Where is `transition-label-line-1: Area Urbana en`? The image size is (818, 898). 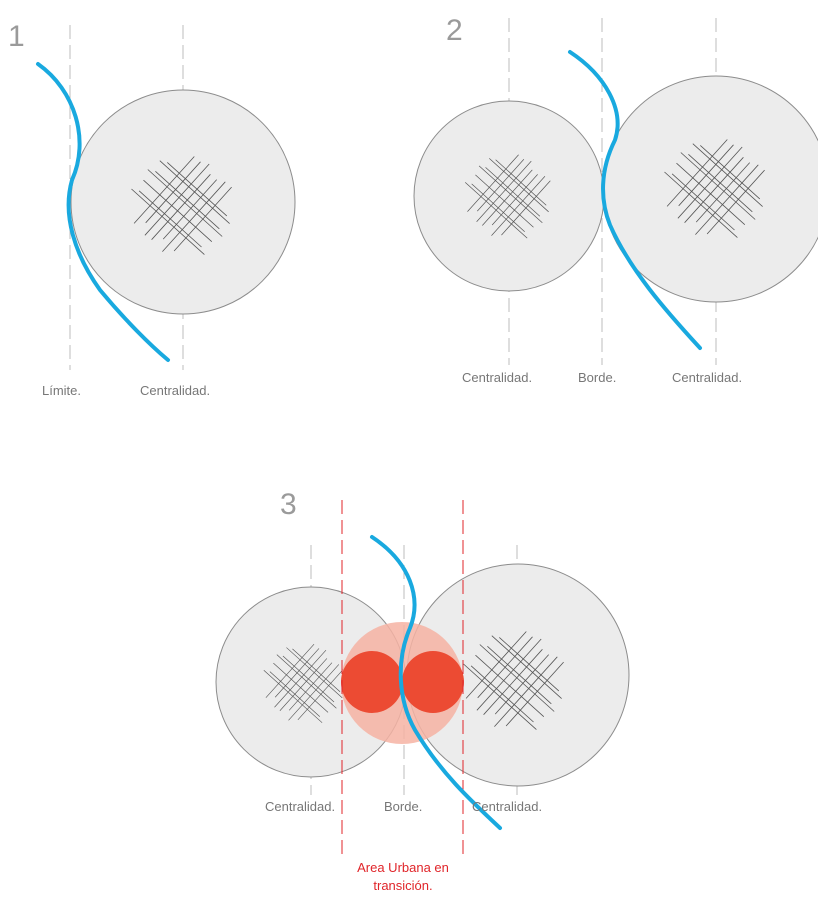 transition-label-line-1: Area Urbana en is located at coordinates (403, 867).